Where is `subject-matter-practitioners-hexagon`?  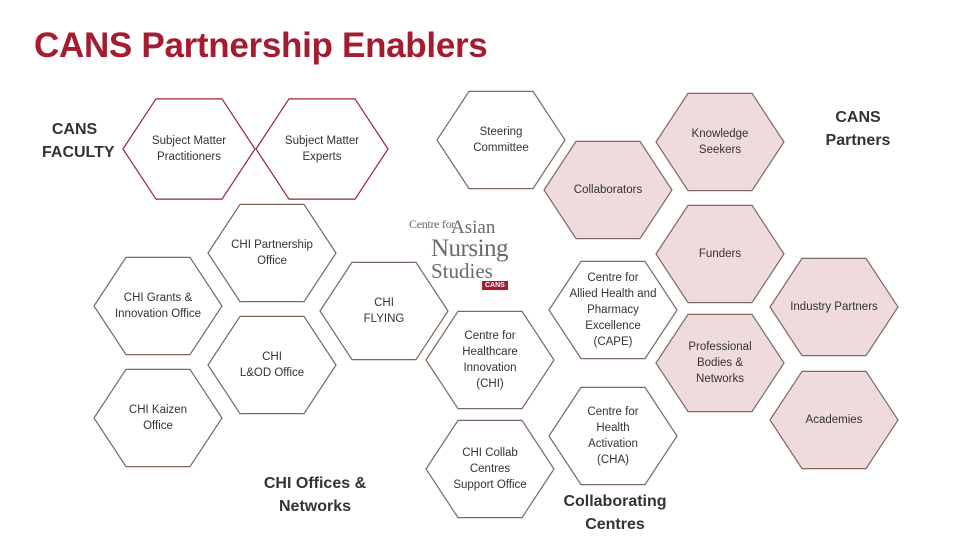
subject-matter-practitioners-hexagon is located at coordinates (189, 149).